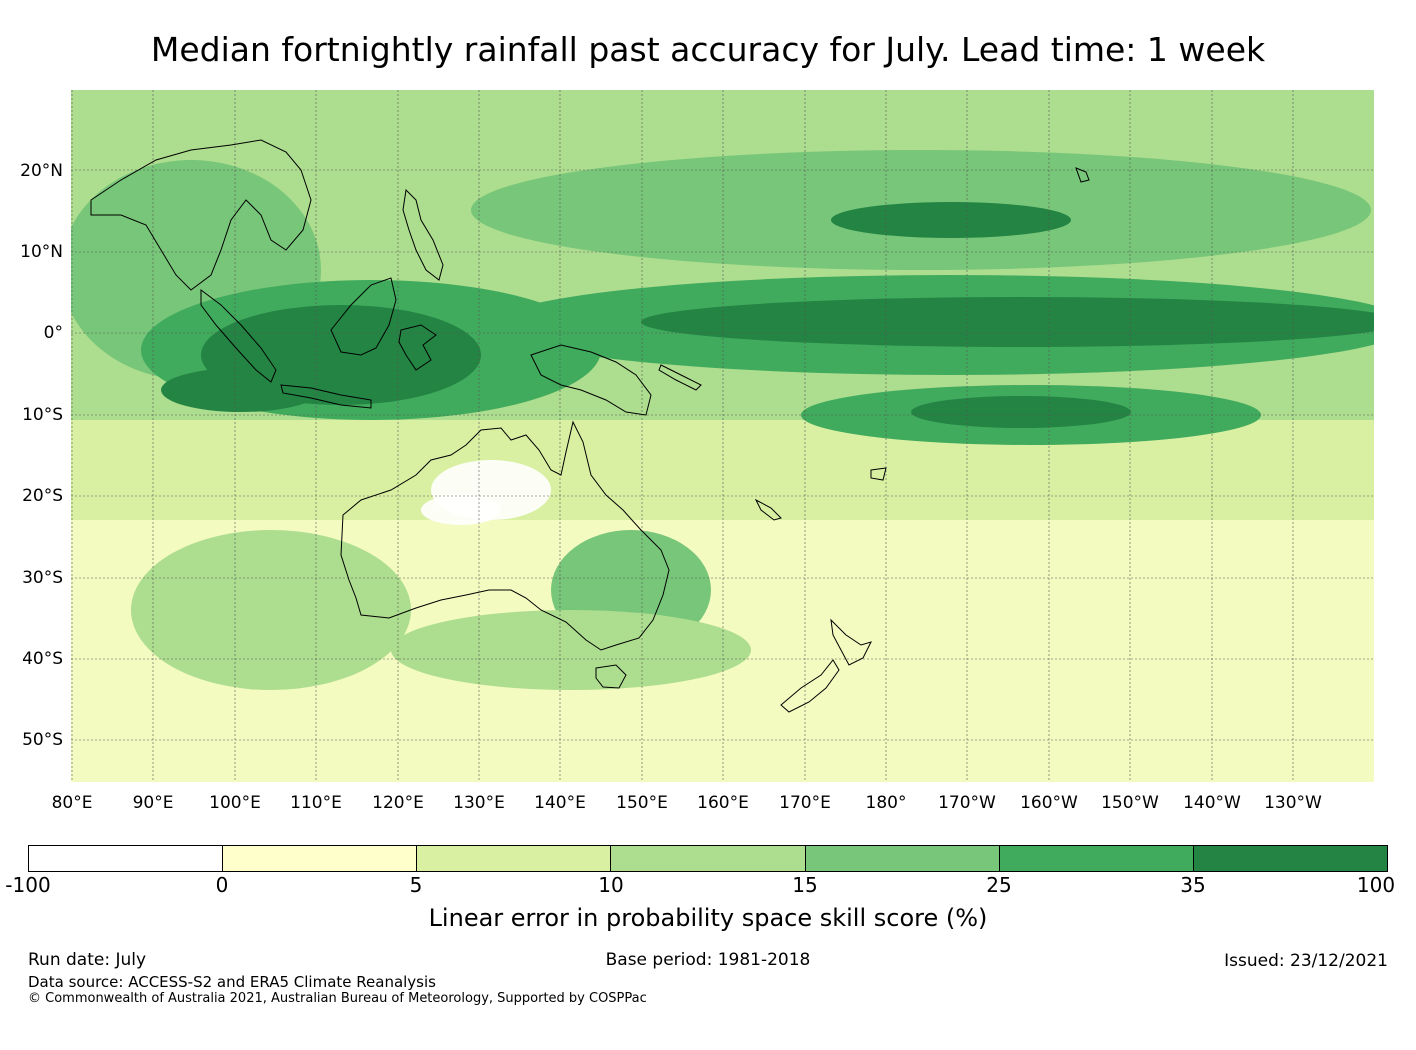 The width and height of the screenshot is (1416, 1050). What do you see at coordinates (363, 316) in the screenshot?
I see `borneo-coastline` at bounding box center [363, 316].